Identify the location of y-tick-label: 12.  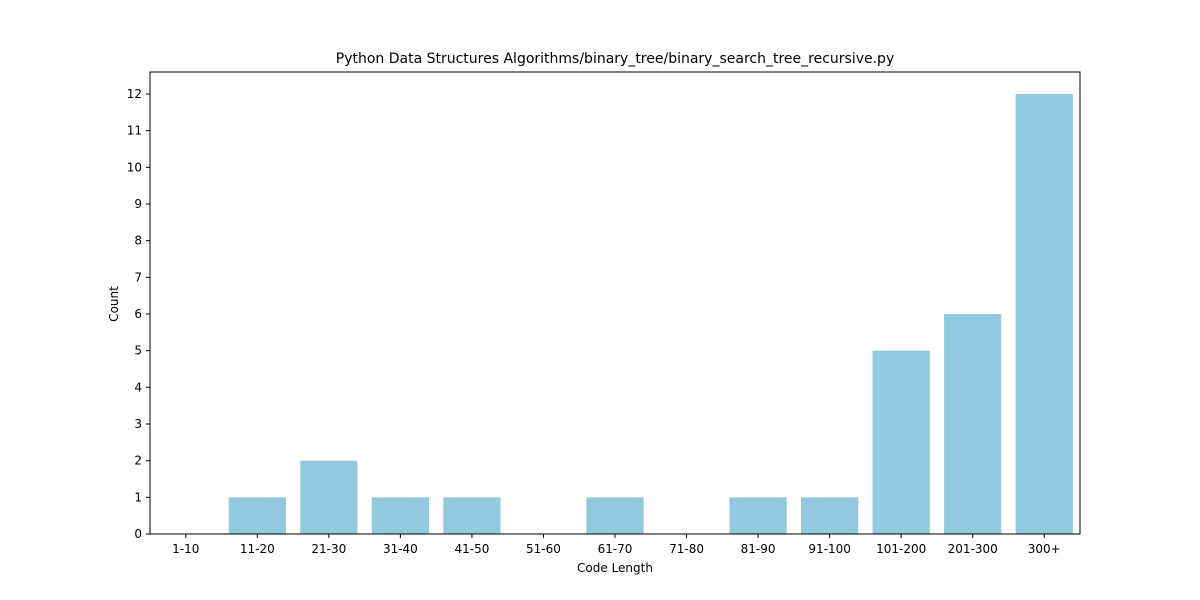
(134, 94).